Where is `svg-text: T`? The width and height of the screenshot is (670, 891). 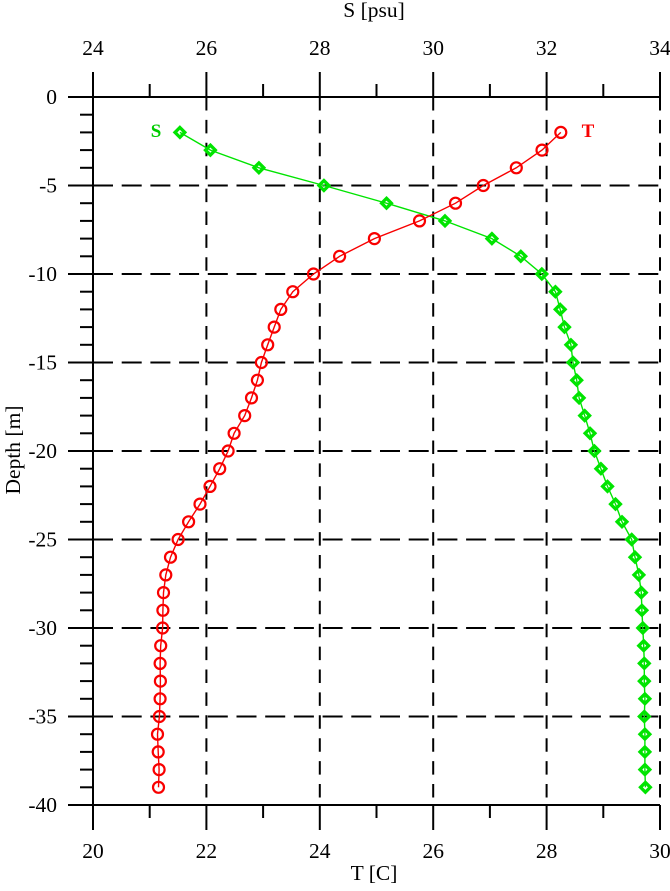
svg-text: T is located at coordinates (588, 131).